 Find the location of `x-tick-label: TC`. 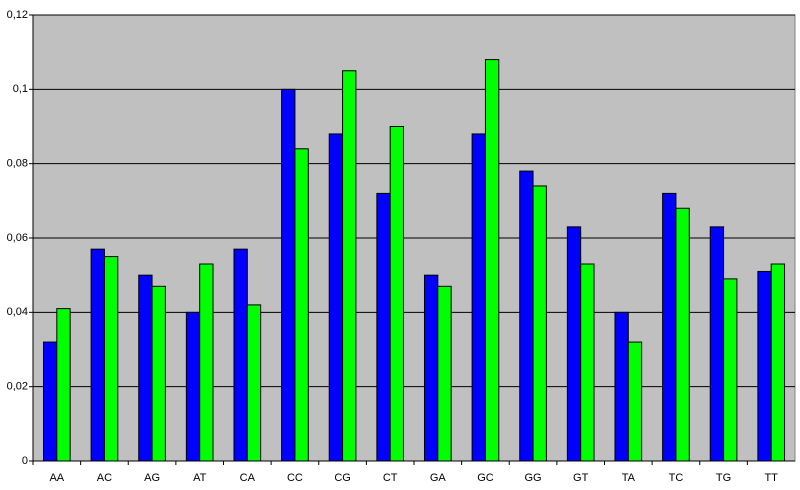

x-tick-label: TC is located at coordinates (676, 478).